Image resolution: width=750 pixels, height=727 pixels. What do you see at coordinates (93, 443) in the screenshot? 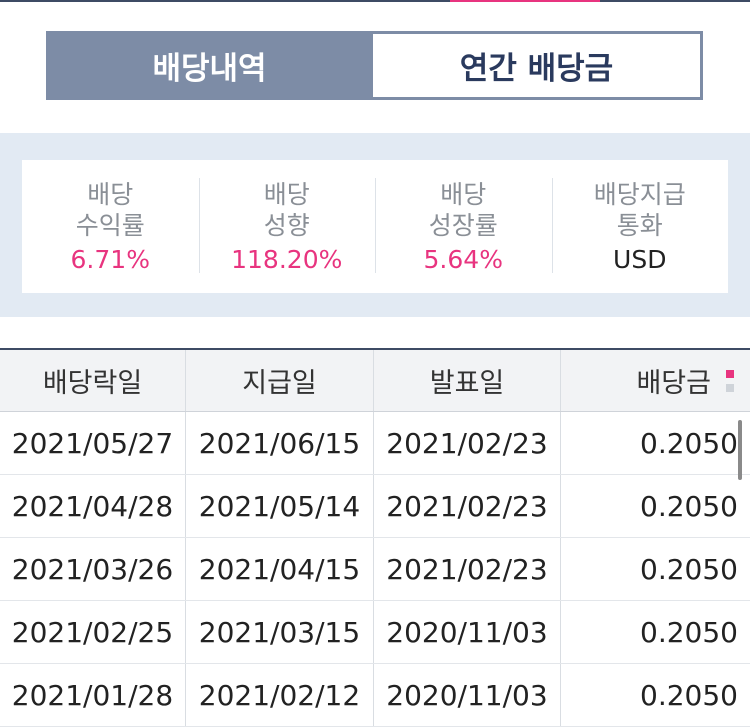
I see `cell-ex-dividend-date: 2021/05/27` at bounding box center [93, 443].